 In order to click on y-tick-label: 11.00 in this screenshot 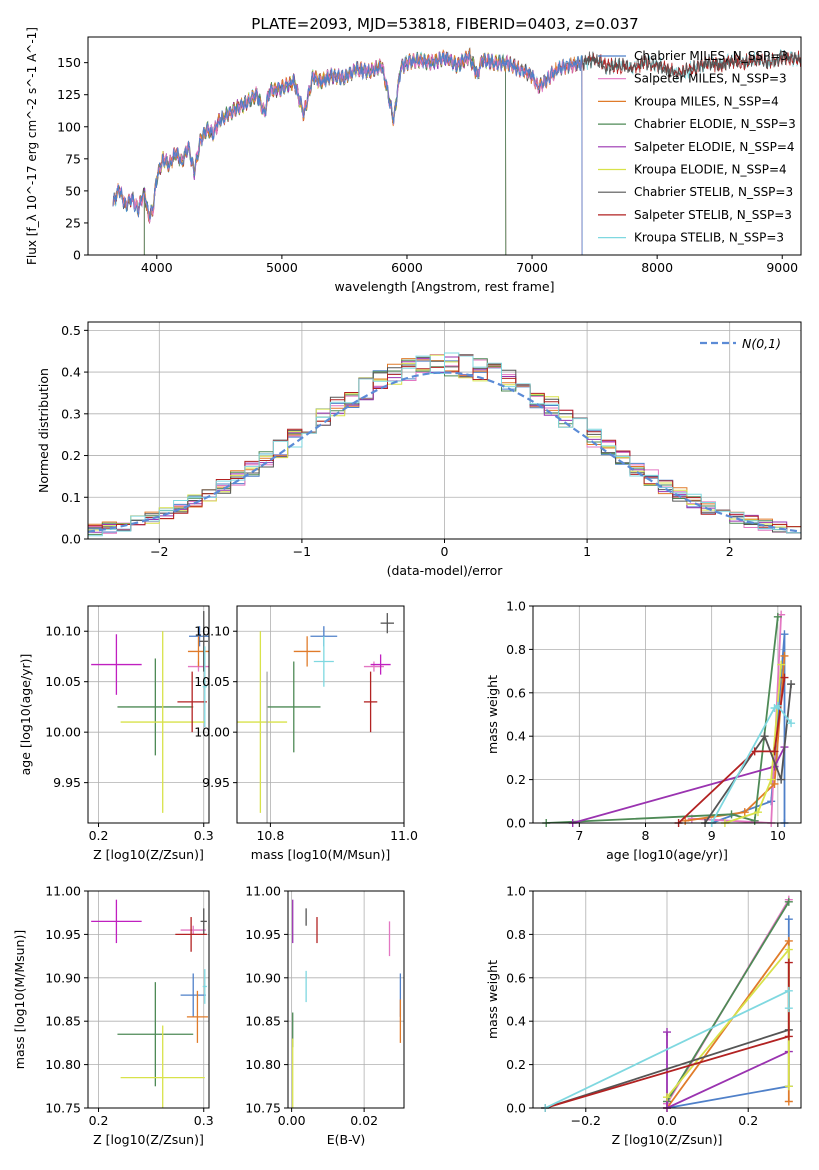, I will do `click(63, 891)`.